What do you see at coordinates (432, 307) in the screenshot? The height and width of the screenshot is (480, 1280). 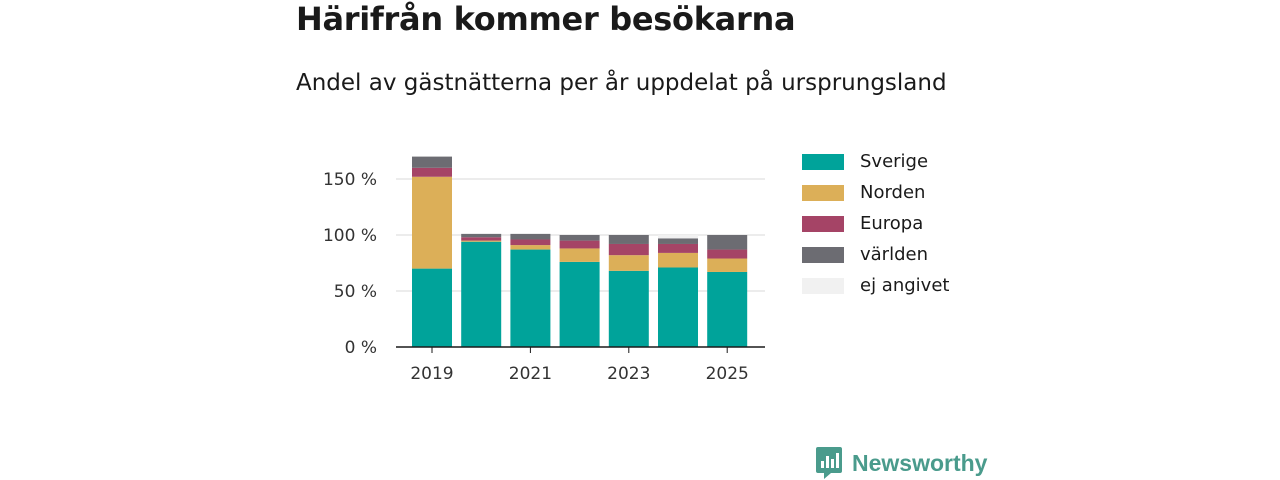 I see `bar-segment-Sverige-2019` at bounding box center [432, 307].